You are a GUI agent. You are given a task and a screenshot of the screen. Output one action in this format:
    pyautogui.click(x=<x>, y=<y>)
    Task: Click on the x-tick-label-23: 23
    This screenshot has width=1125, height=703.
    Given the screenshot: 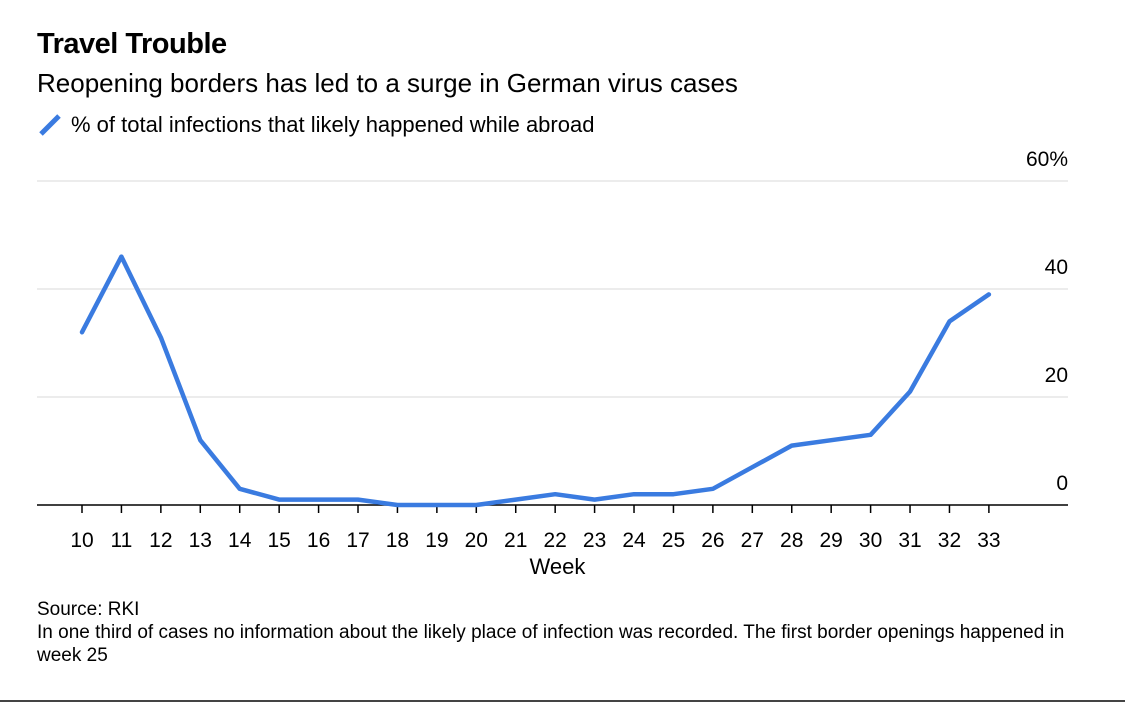 What is the action you would take?
    pyautogui.click(x=594, y=540)
    